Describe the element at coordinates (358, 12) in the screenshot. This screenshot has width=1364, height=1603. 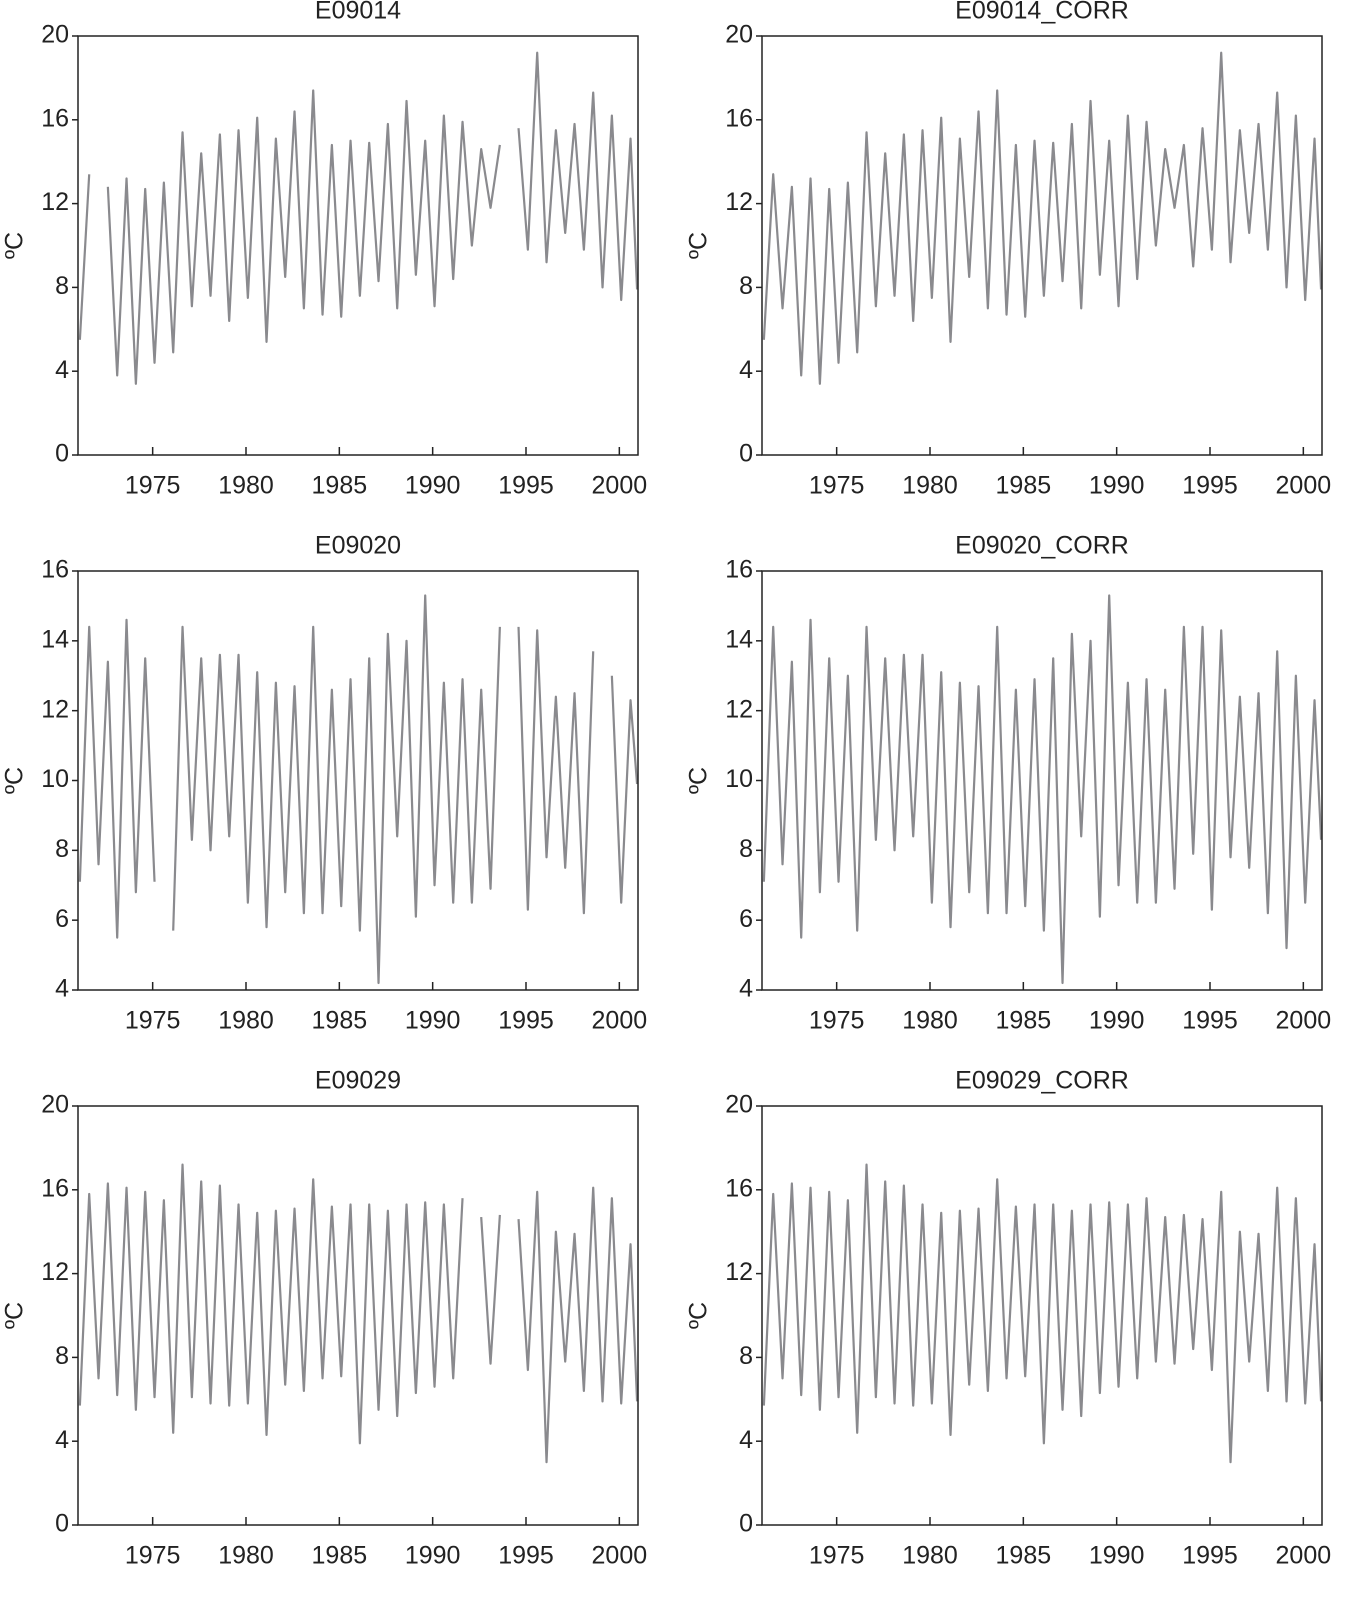
I see `chart-title: E09014` at that location.